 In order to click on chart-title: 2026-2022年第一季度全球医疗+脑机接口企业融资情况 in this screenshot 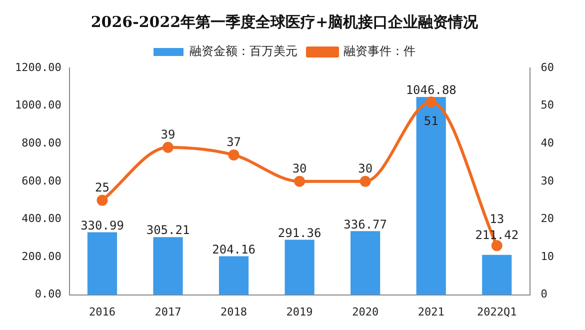, I will do `click(285, 21)`.